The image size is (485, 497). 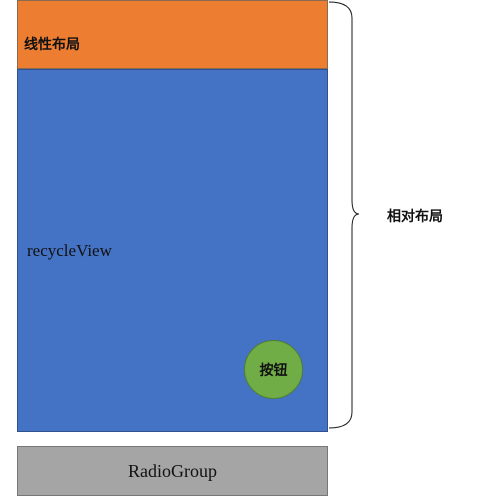 I want to click on floating-action-button: 按钮, so click(x=273, y=369).